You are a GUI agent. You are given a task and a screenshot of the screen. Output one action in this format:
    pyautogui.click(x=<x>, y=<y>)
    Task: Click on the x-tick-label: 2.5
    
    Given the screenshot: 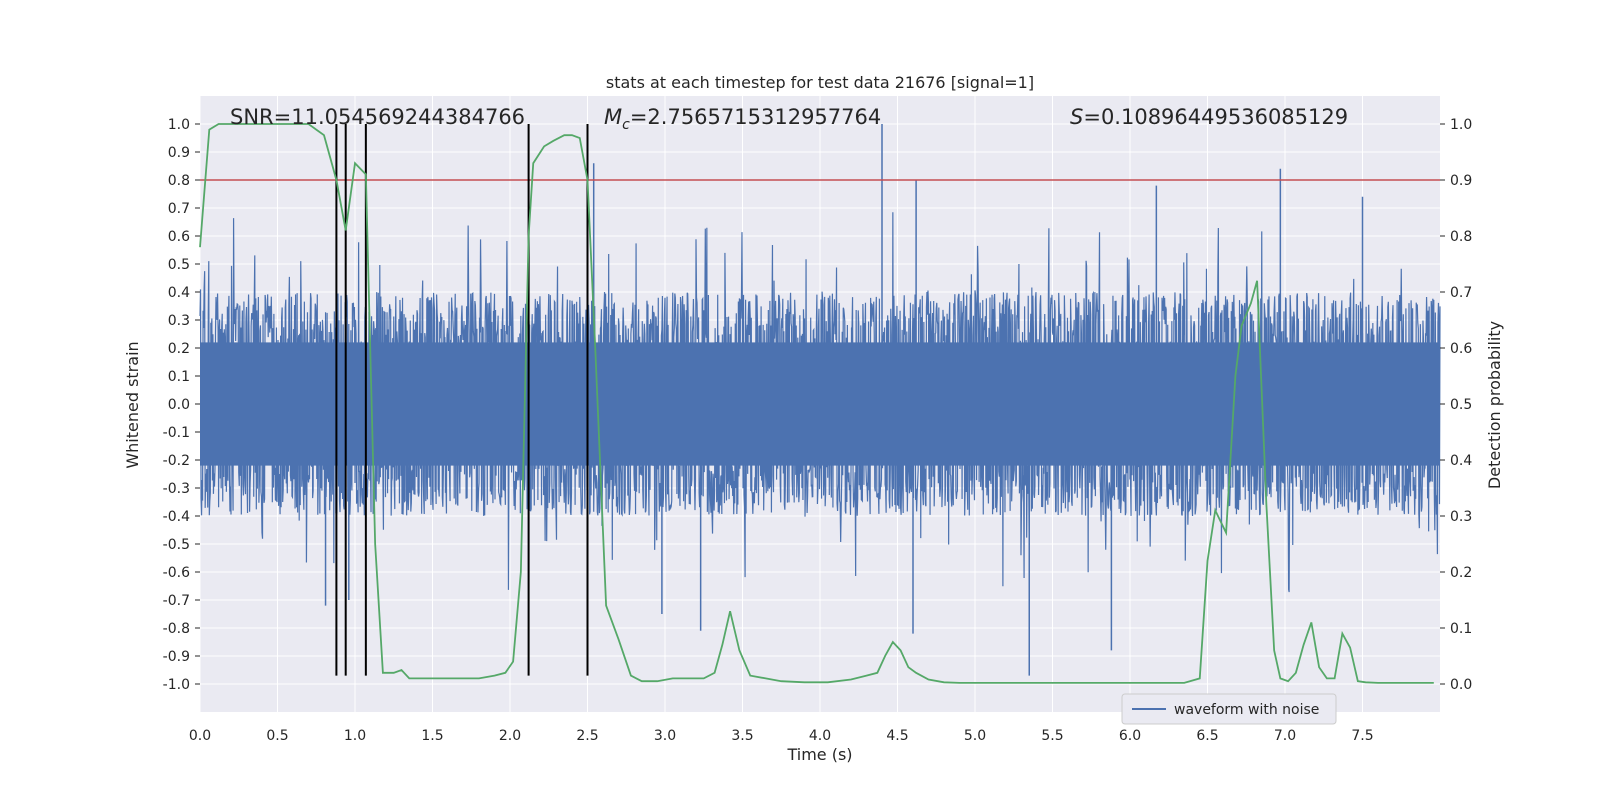 What is the action you would take?
    pyautogui.click(x=587, y=736)
    